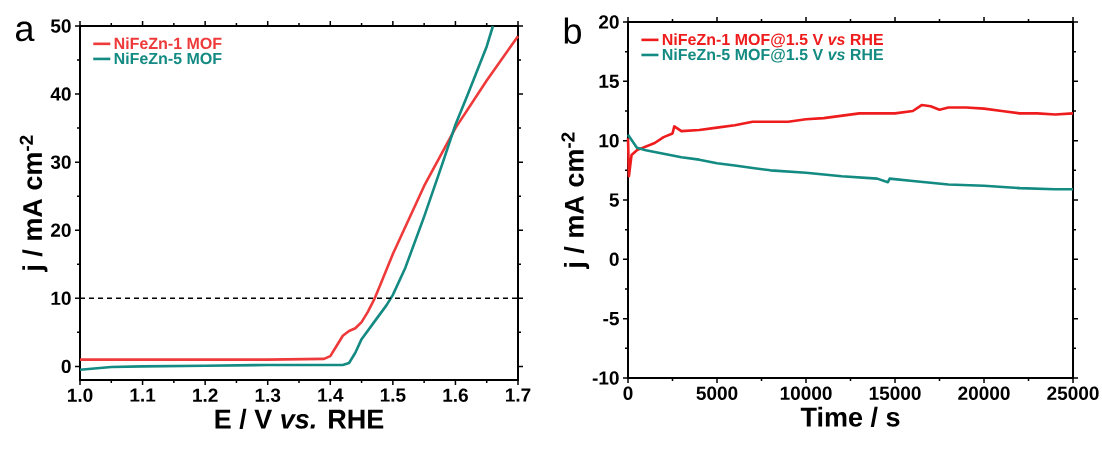 This screenshot has width=1102, height=450. What do you see at coordinates (614, 200) in the screenshot?
I see `y-tick-label: 5` at bounding box center [614, 200].